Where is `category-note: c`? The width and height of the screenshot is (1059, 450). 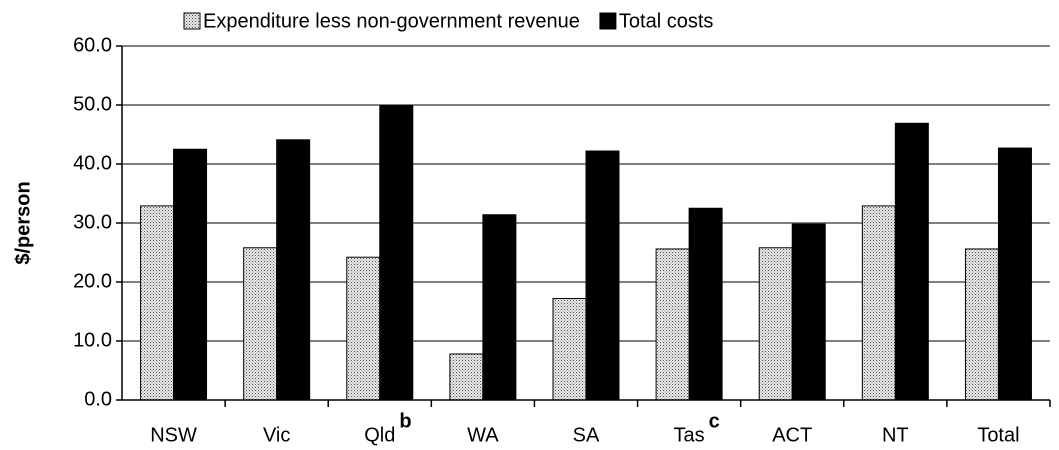
category-note: c is located at coordinates (714, 421).